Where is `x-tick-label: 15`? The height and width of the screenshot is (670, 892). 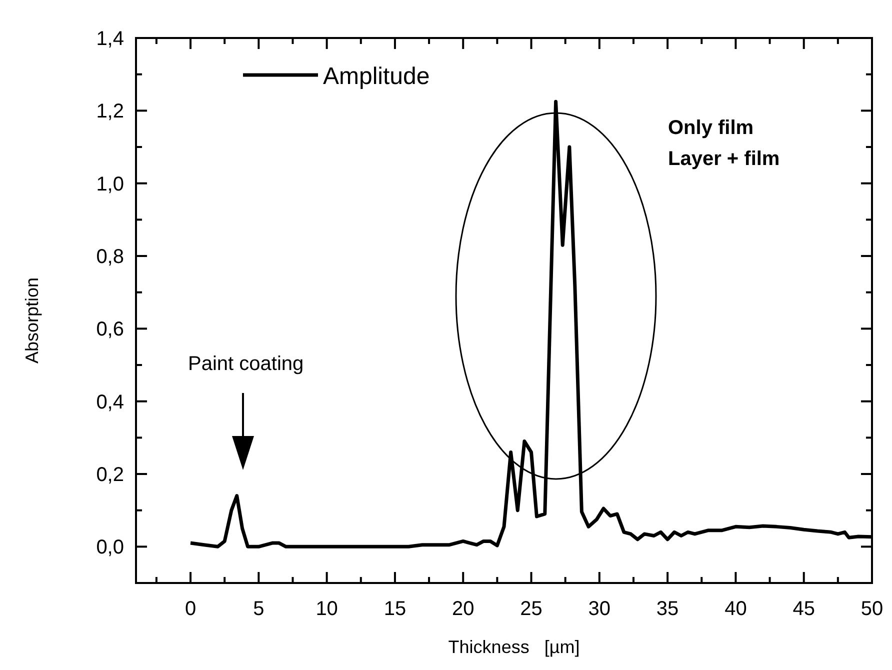 x-tick-label: 15 is located at coordinates (395, 609).